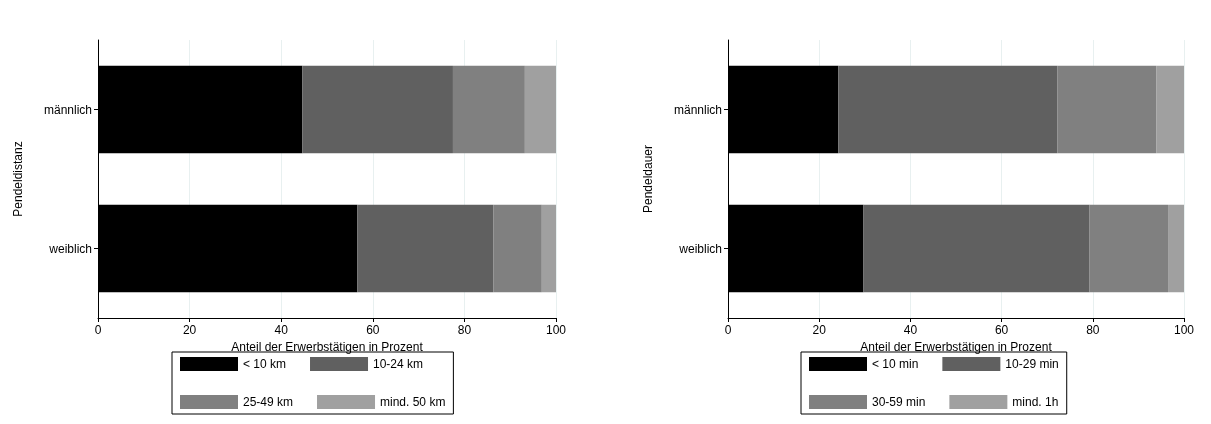  I want to click on legend-label: 25-49 km, so click(268, 402).